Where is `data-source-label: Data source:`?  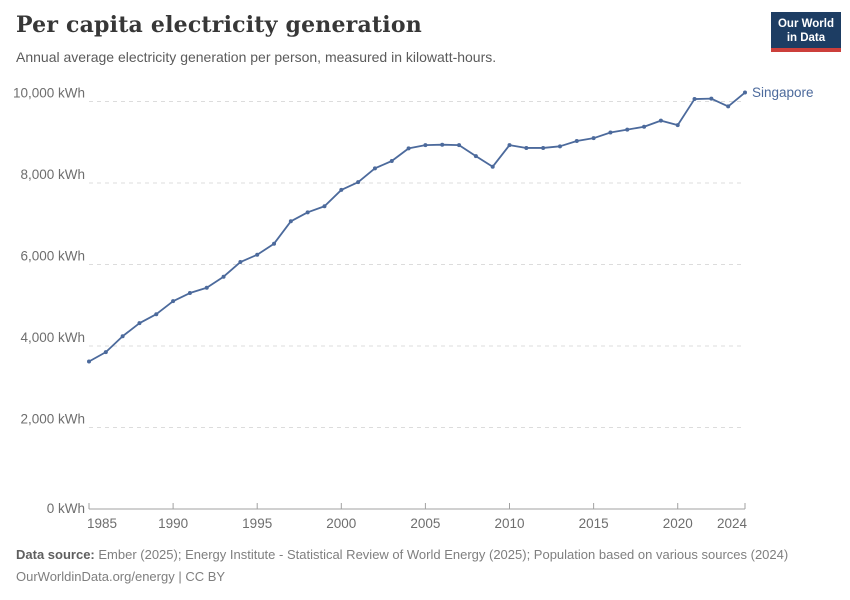 data-source-label: Data source: is located at coordinates (55, 554).